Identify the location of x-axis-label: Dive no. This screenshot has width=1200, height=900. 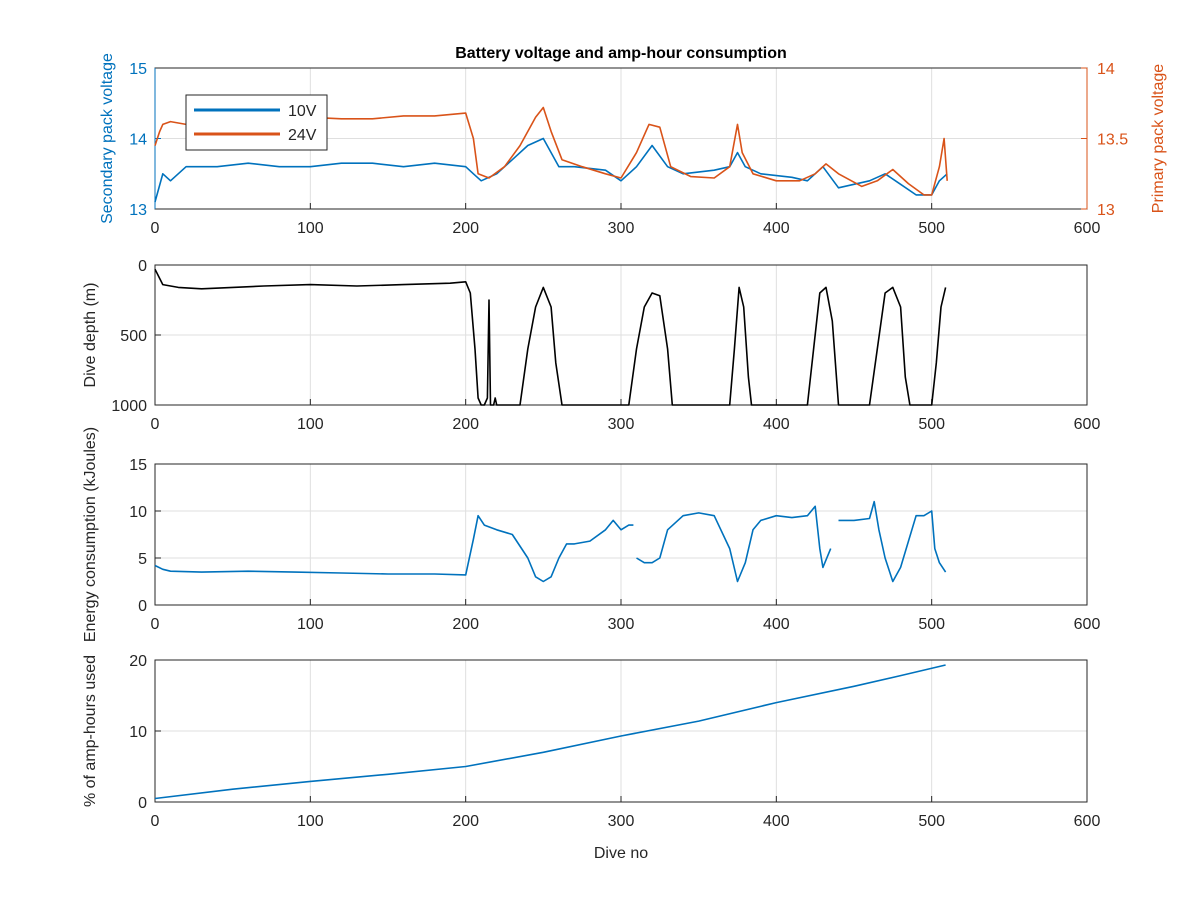
(621, 853).